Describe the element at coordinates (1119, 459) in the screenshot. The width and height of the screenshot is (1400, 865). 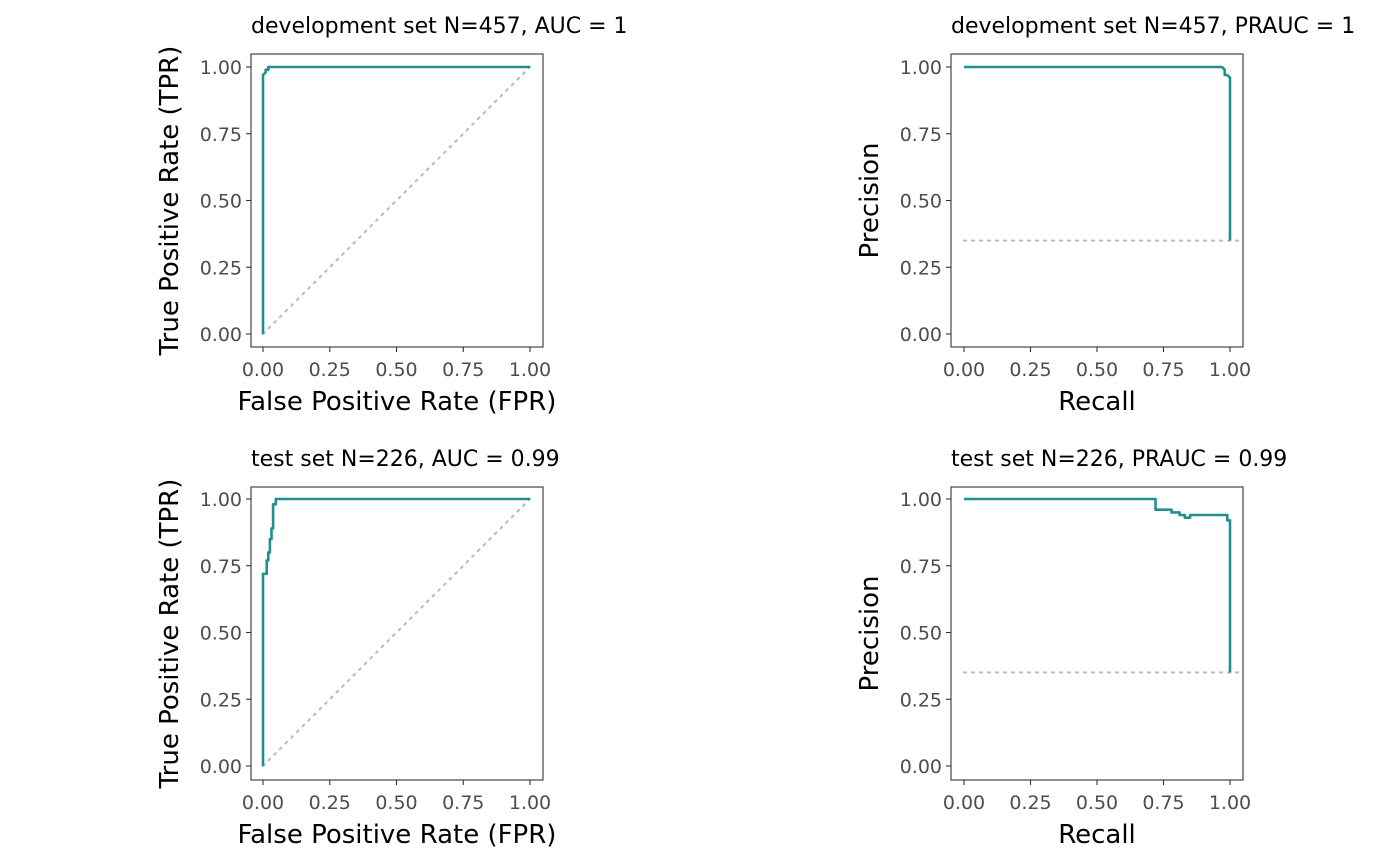
I see `panel-title: test set N=226, PRAUC = 0.99` at that location.